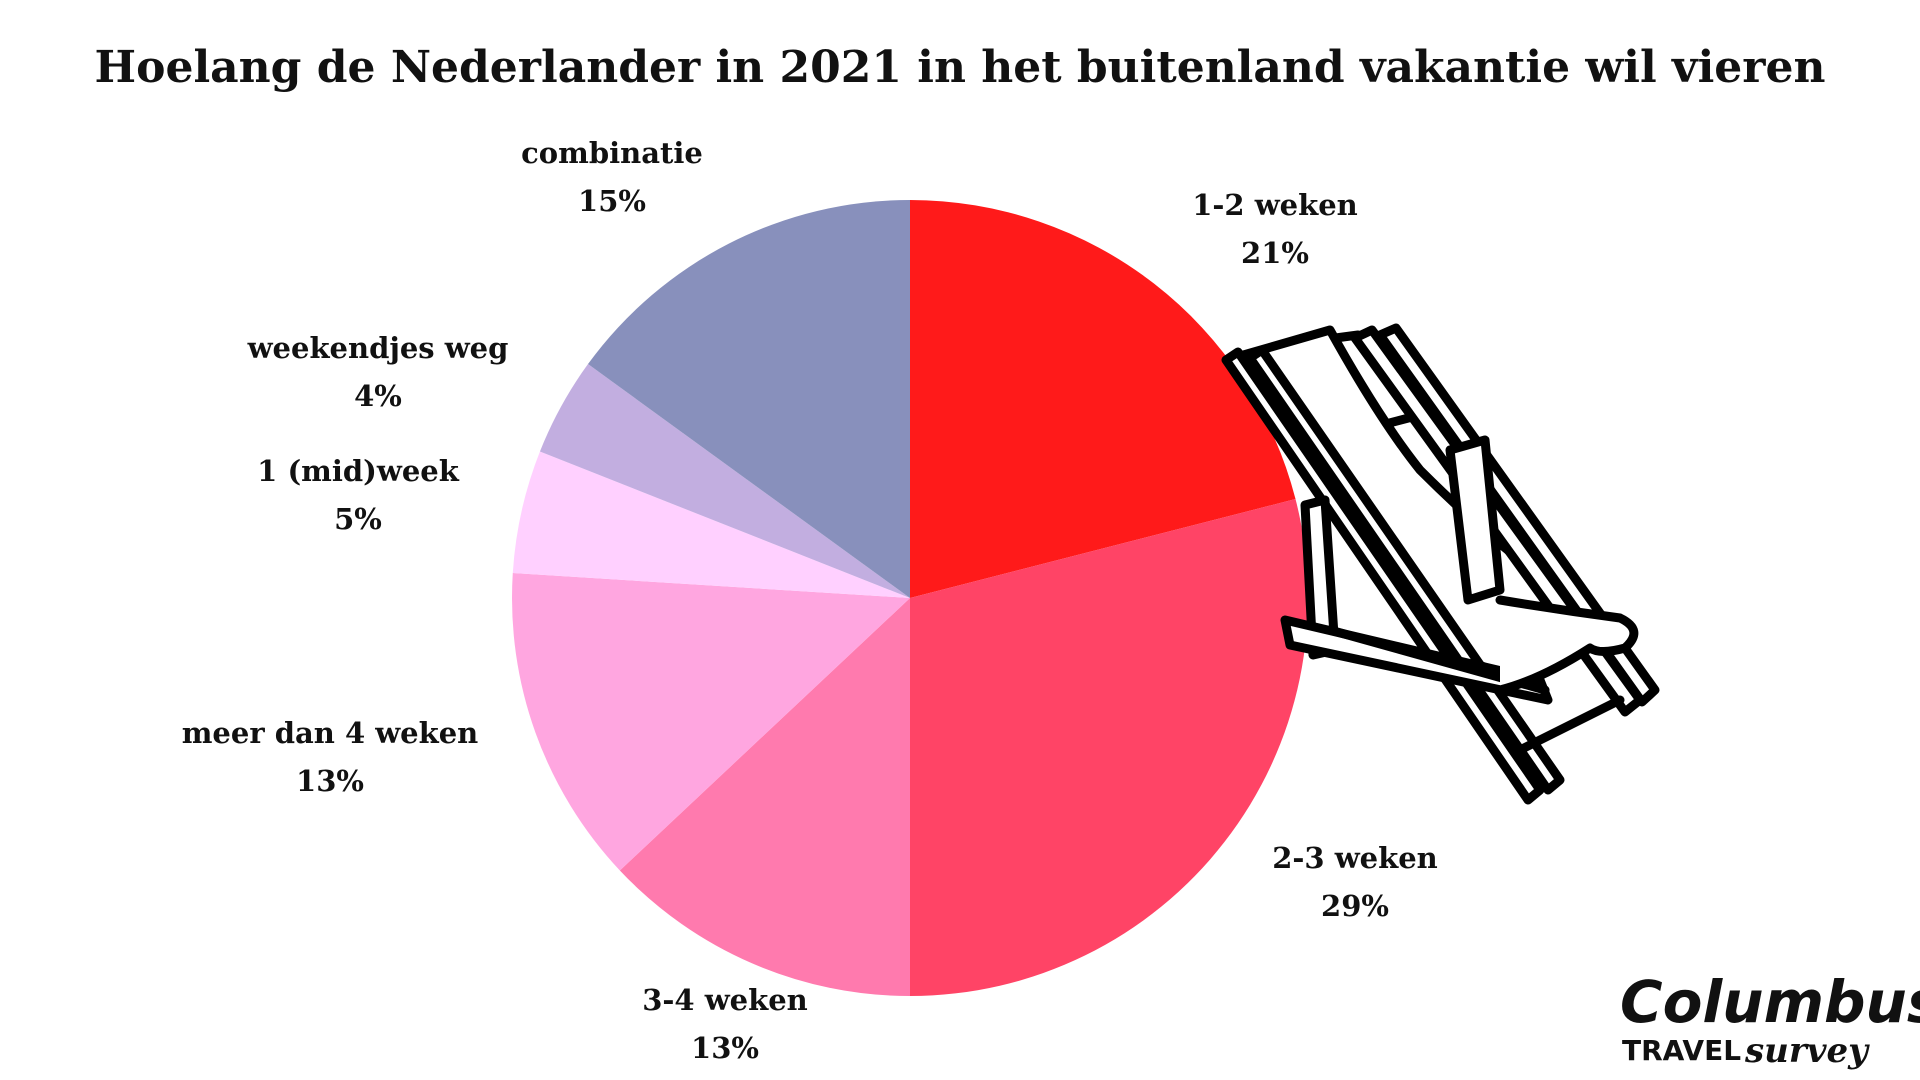  Describe the element at coordinates (358, 519) in the screenshot. I see `slice-value-label: 5%` at that location.